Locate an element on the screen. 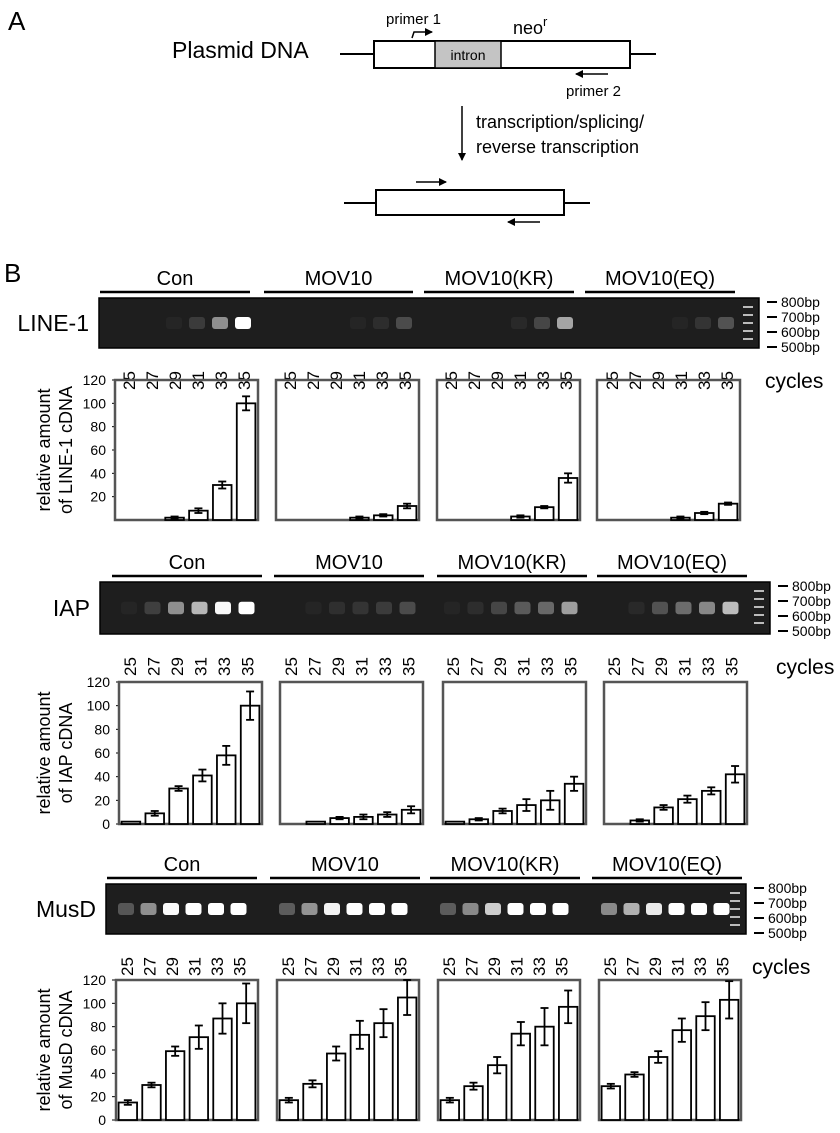  process-text-line2: reverse transcription is located at coordinates (557, 147).